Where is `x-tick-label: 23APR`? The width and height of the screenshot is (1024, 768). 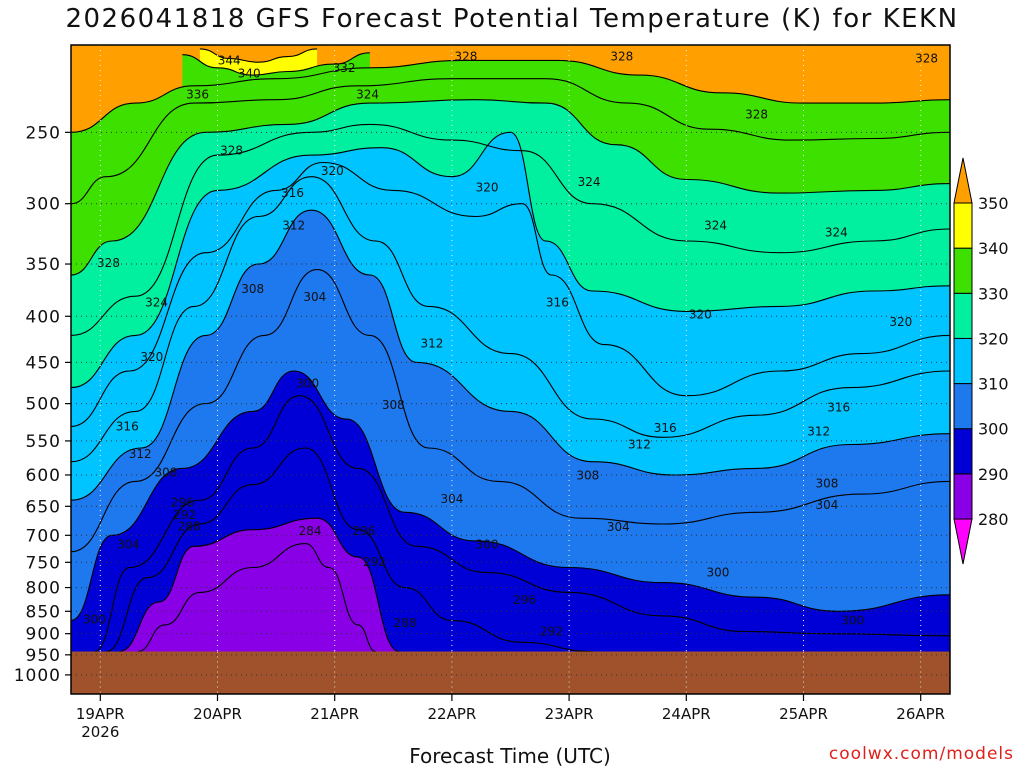 x-tick-label: 23APR is located at coordinates (569, 714).